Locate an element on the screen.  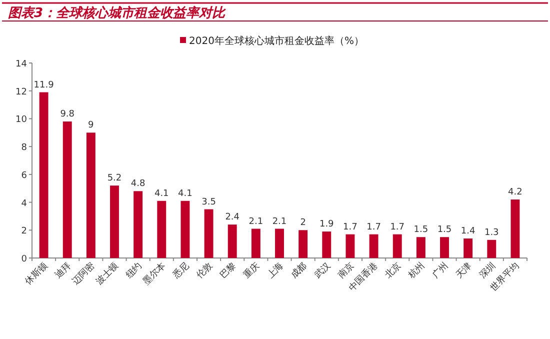
x-tick-label: 悉尼 is located at coordinates (181, 271).